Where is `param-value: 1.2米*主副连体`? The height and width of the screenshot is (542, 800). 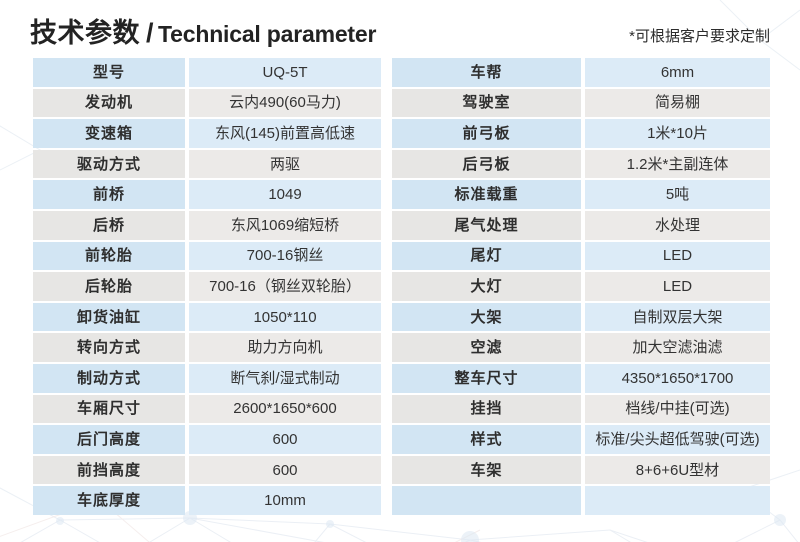 param-value: 1.2米*主副连体 is located at coordinates (677, 164).